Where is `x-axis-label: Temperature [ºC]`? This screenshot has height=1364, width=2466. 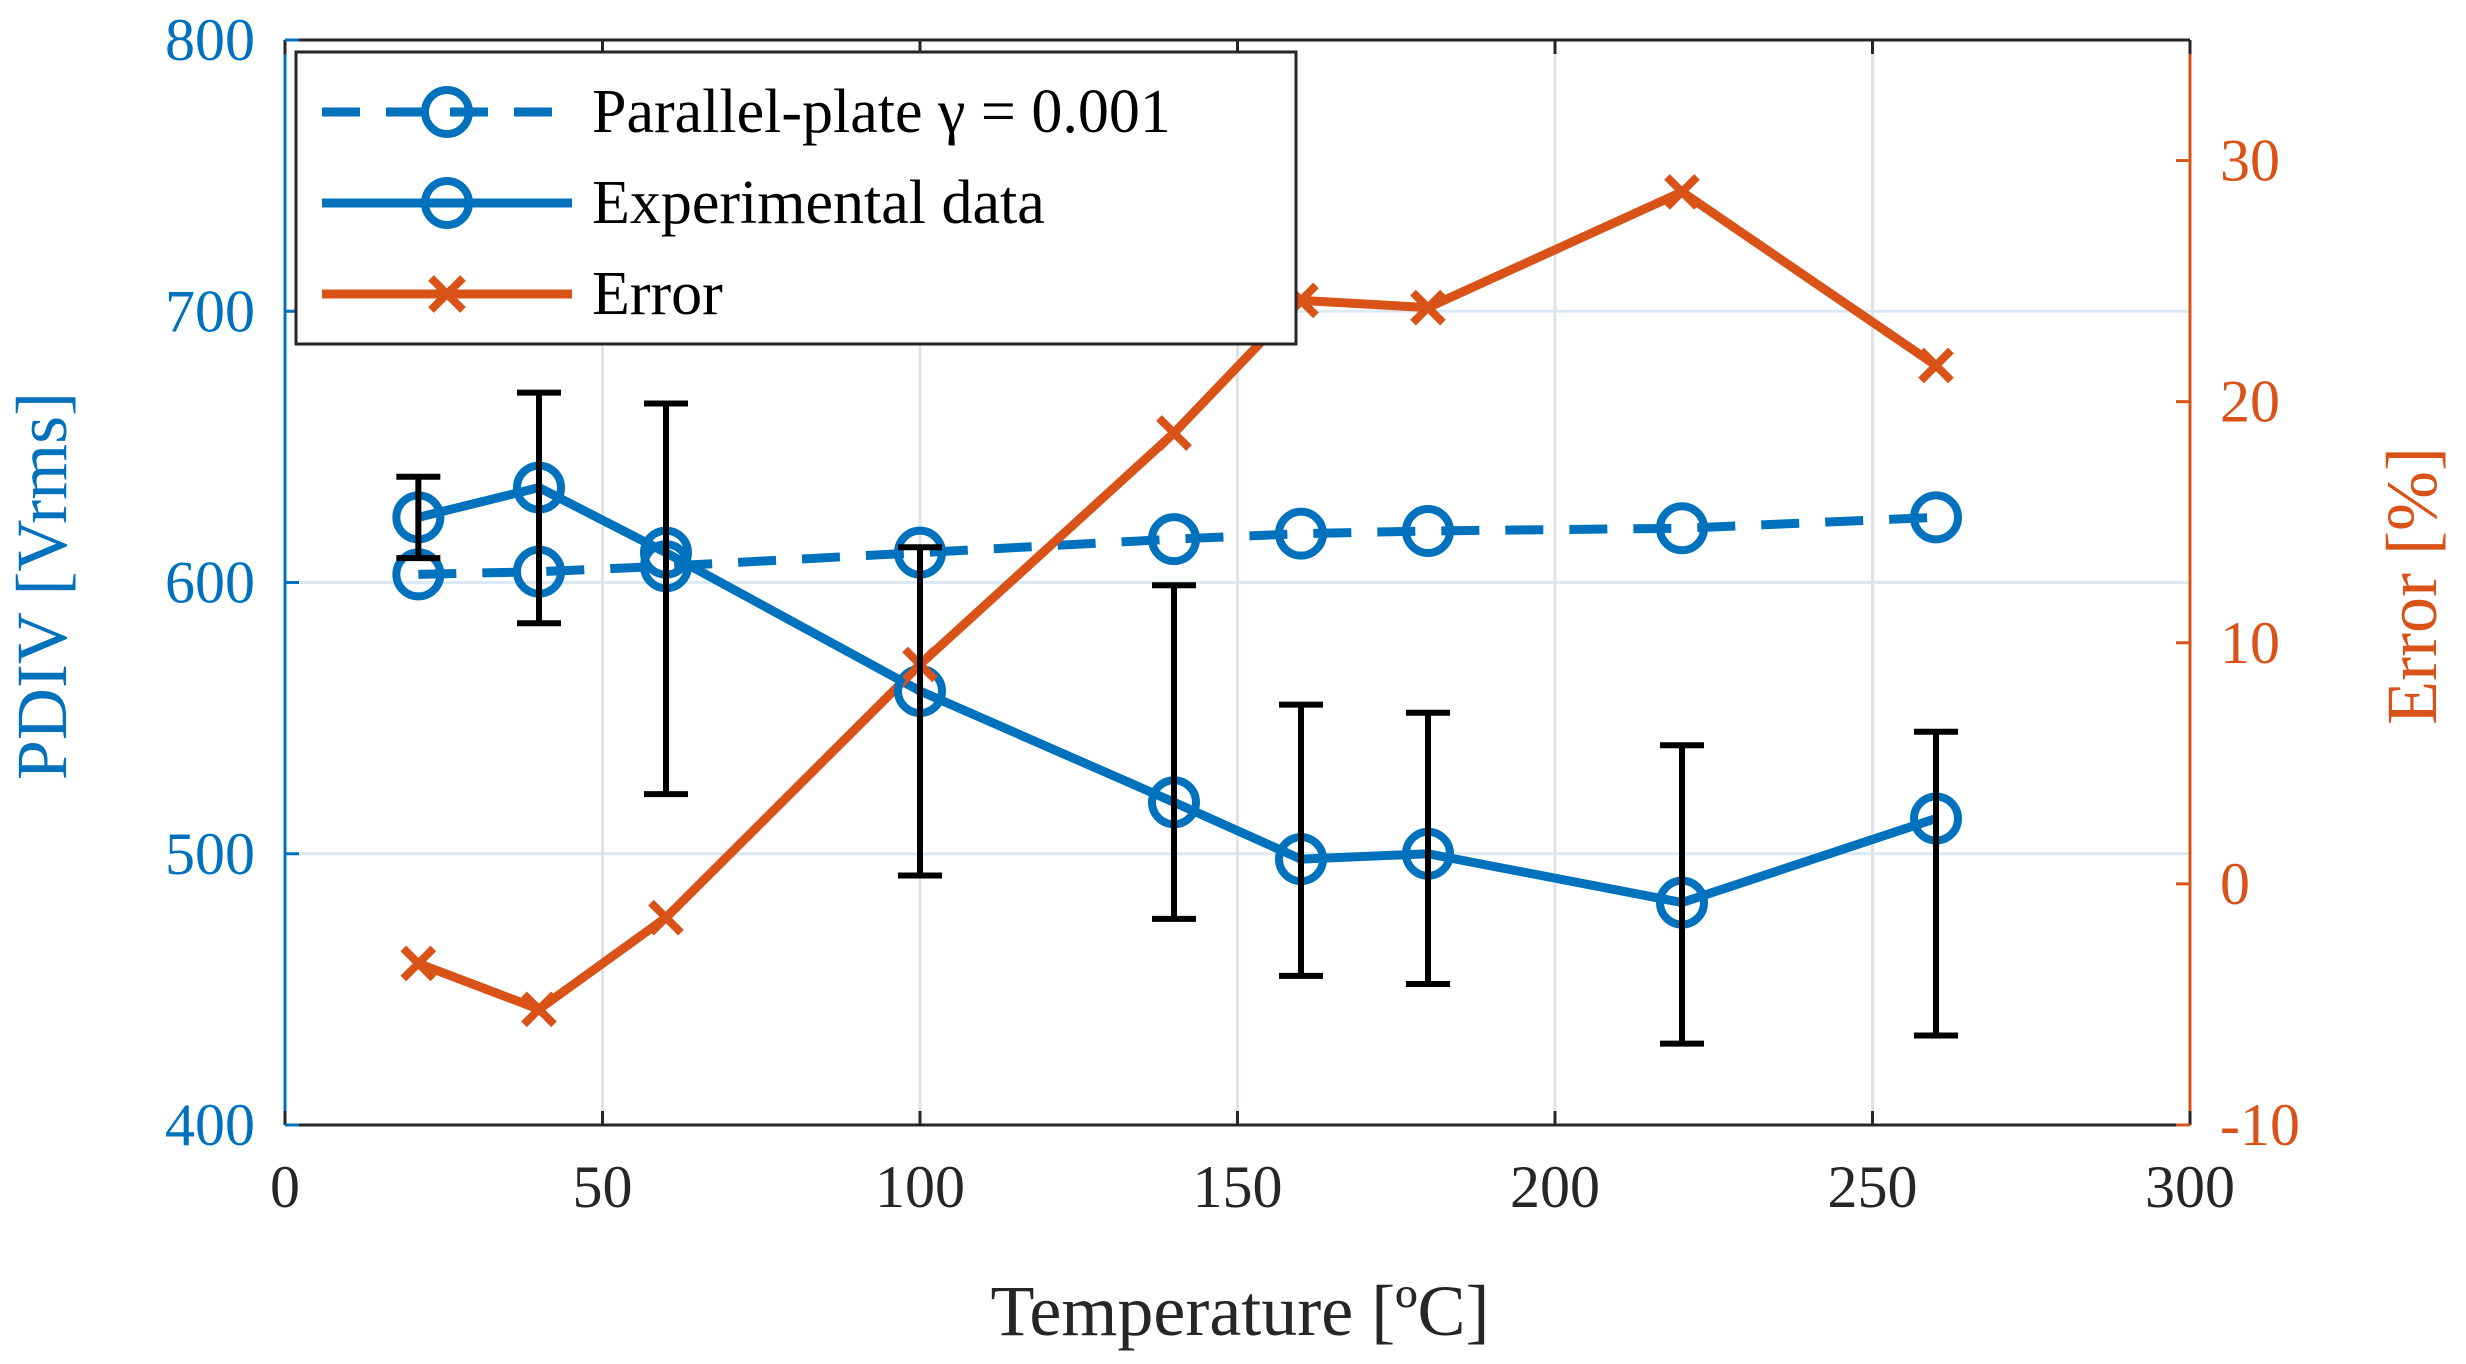
x-axis-label: Temperature [ºC] is located at coordinates (1239, 1311).